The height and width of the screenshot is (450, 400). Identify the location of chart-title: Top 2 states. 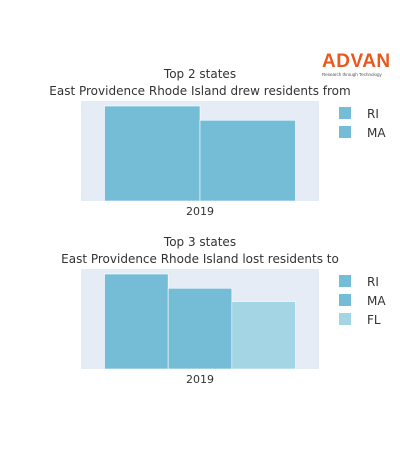
(199, 74).